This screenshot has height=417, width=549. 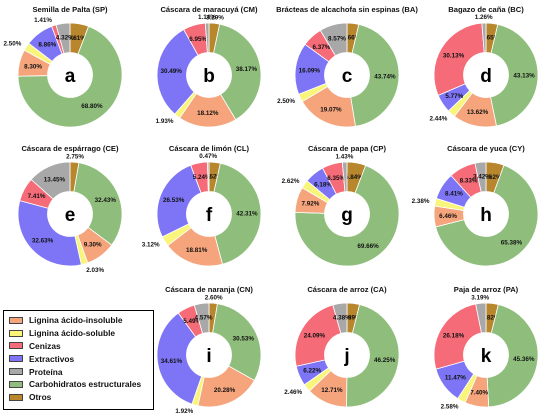 What do you see at coordinates (480, 297) in the screenshot?
I see `data-label: 3.19%` at bounding box center [480, 297].